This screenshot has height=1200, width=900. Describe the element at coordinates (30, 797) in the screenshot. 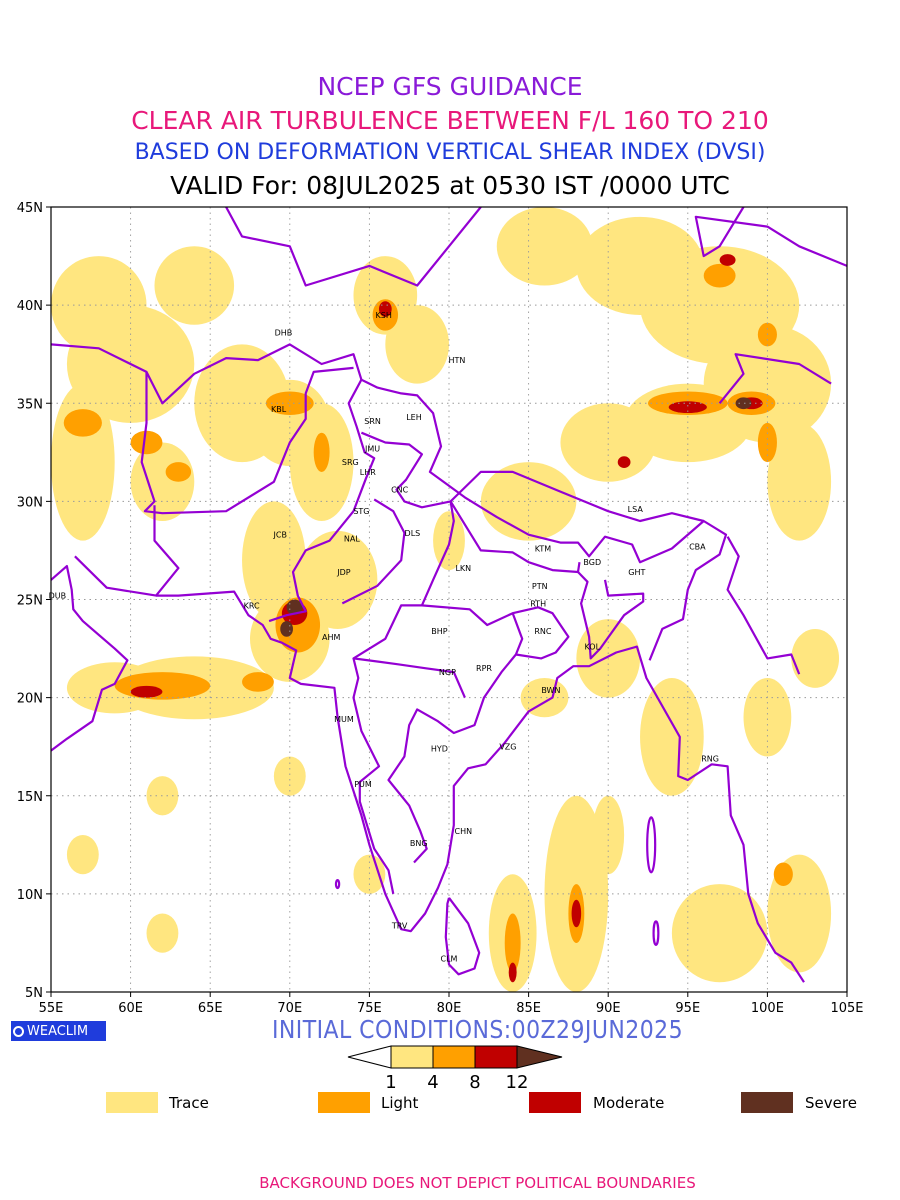

I see `lat-label: 15N` at that location.